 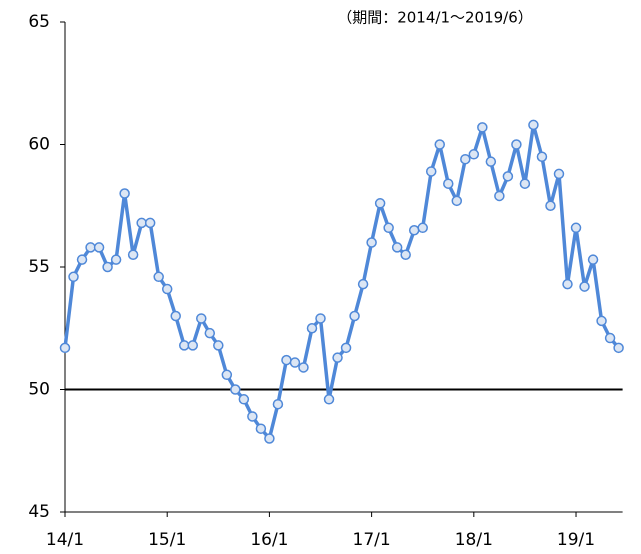 What do you see at coordinates (372, 540) in the screenshot?
I see `x-tick-label: 17/1` at bounding box center [372, 540].